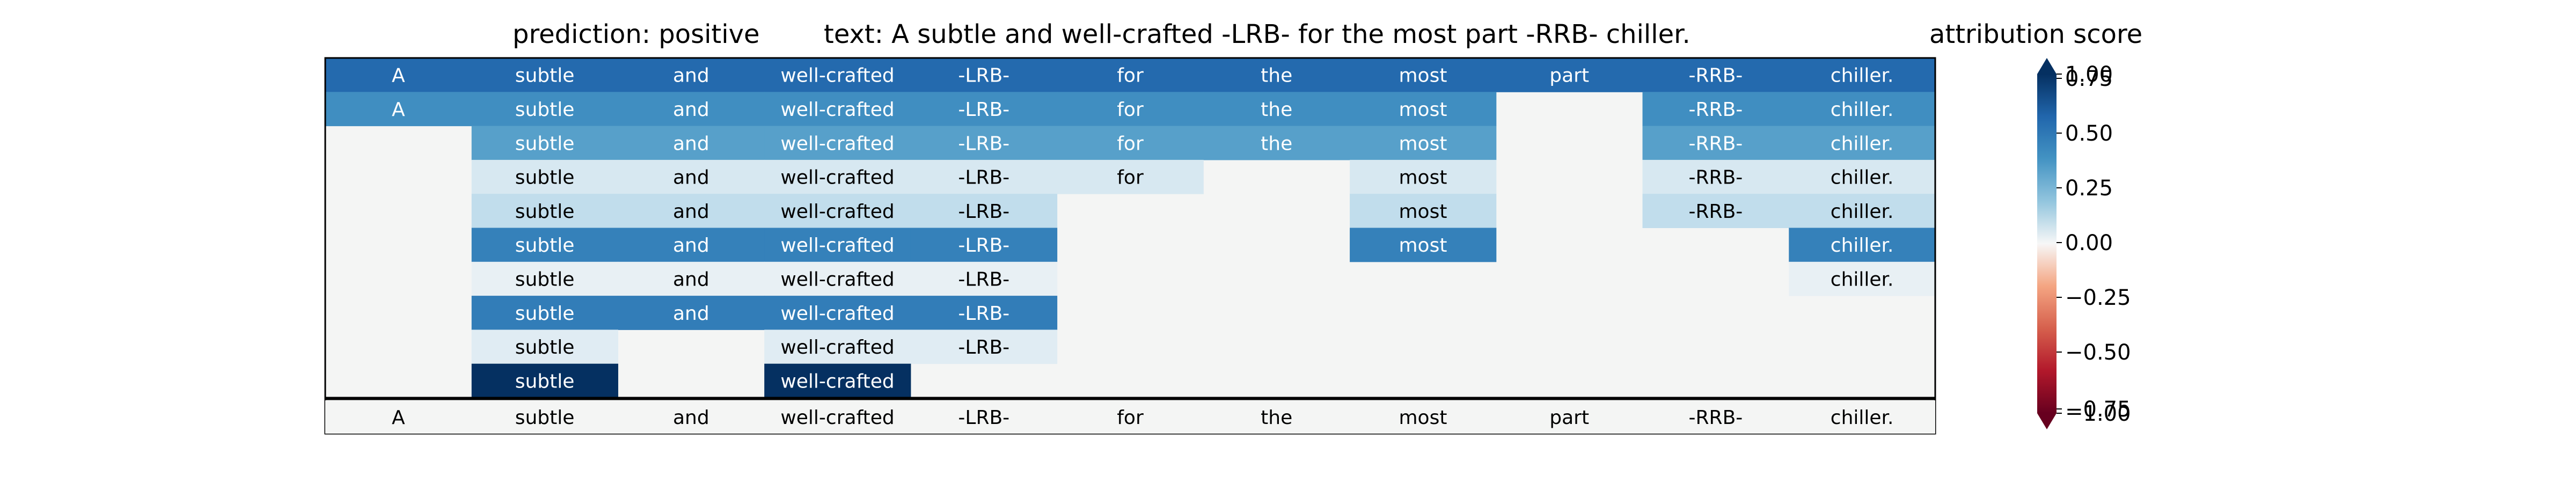 Image resolution: width=2576 pixels, height=483 pixels. I want to click on colorbar-title: attribution score, so click(2035, 34).